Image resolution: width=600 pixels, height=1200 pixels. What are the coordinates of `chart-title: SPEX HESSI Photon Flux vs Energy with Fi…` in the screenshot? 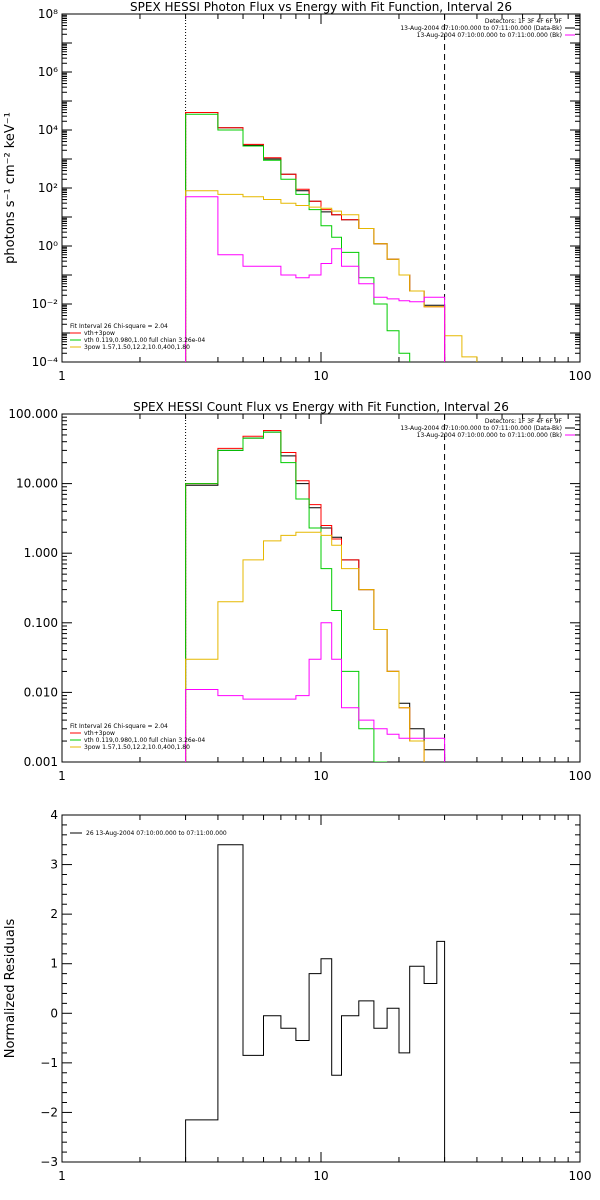 It's located at (321, 7).